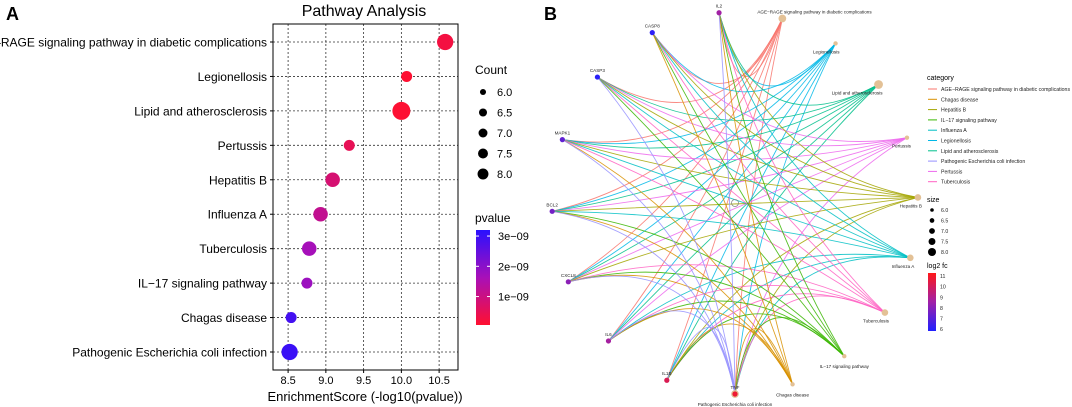 Image resolution: width=1072 pixels, height=407 pixels. I want to click on chart-title: Pathway Analysis, so click(364, 11).